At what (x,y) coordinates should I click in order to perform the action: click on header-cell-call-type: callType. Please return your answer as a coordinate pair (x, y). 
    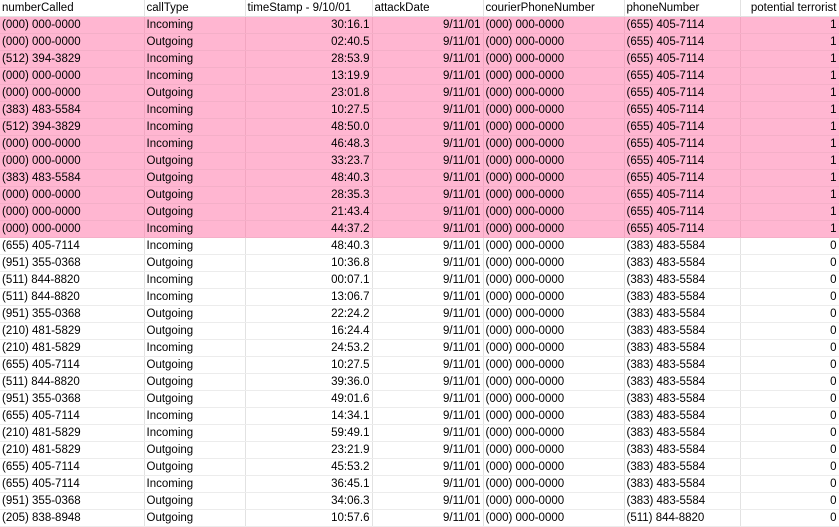
    Looking at the image, I should click on (195, 8).